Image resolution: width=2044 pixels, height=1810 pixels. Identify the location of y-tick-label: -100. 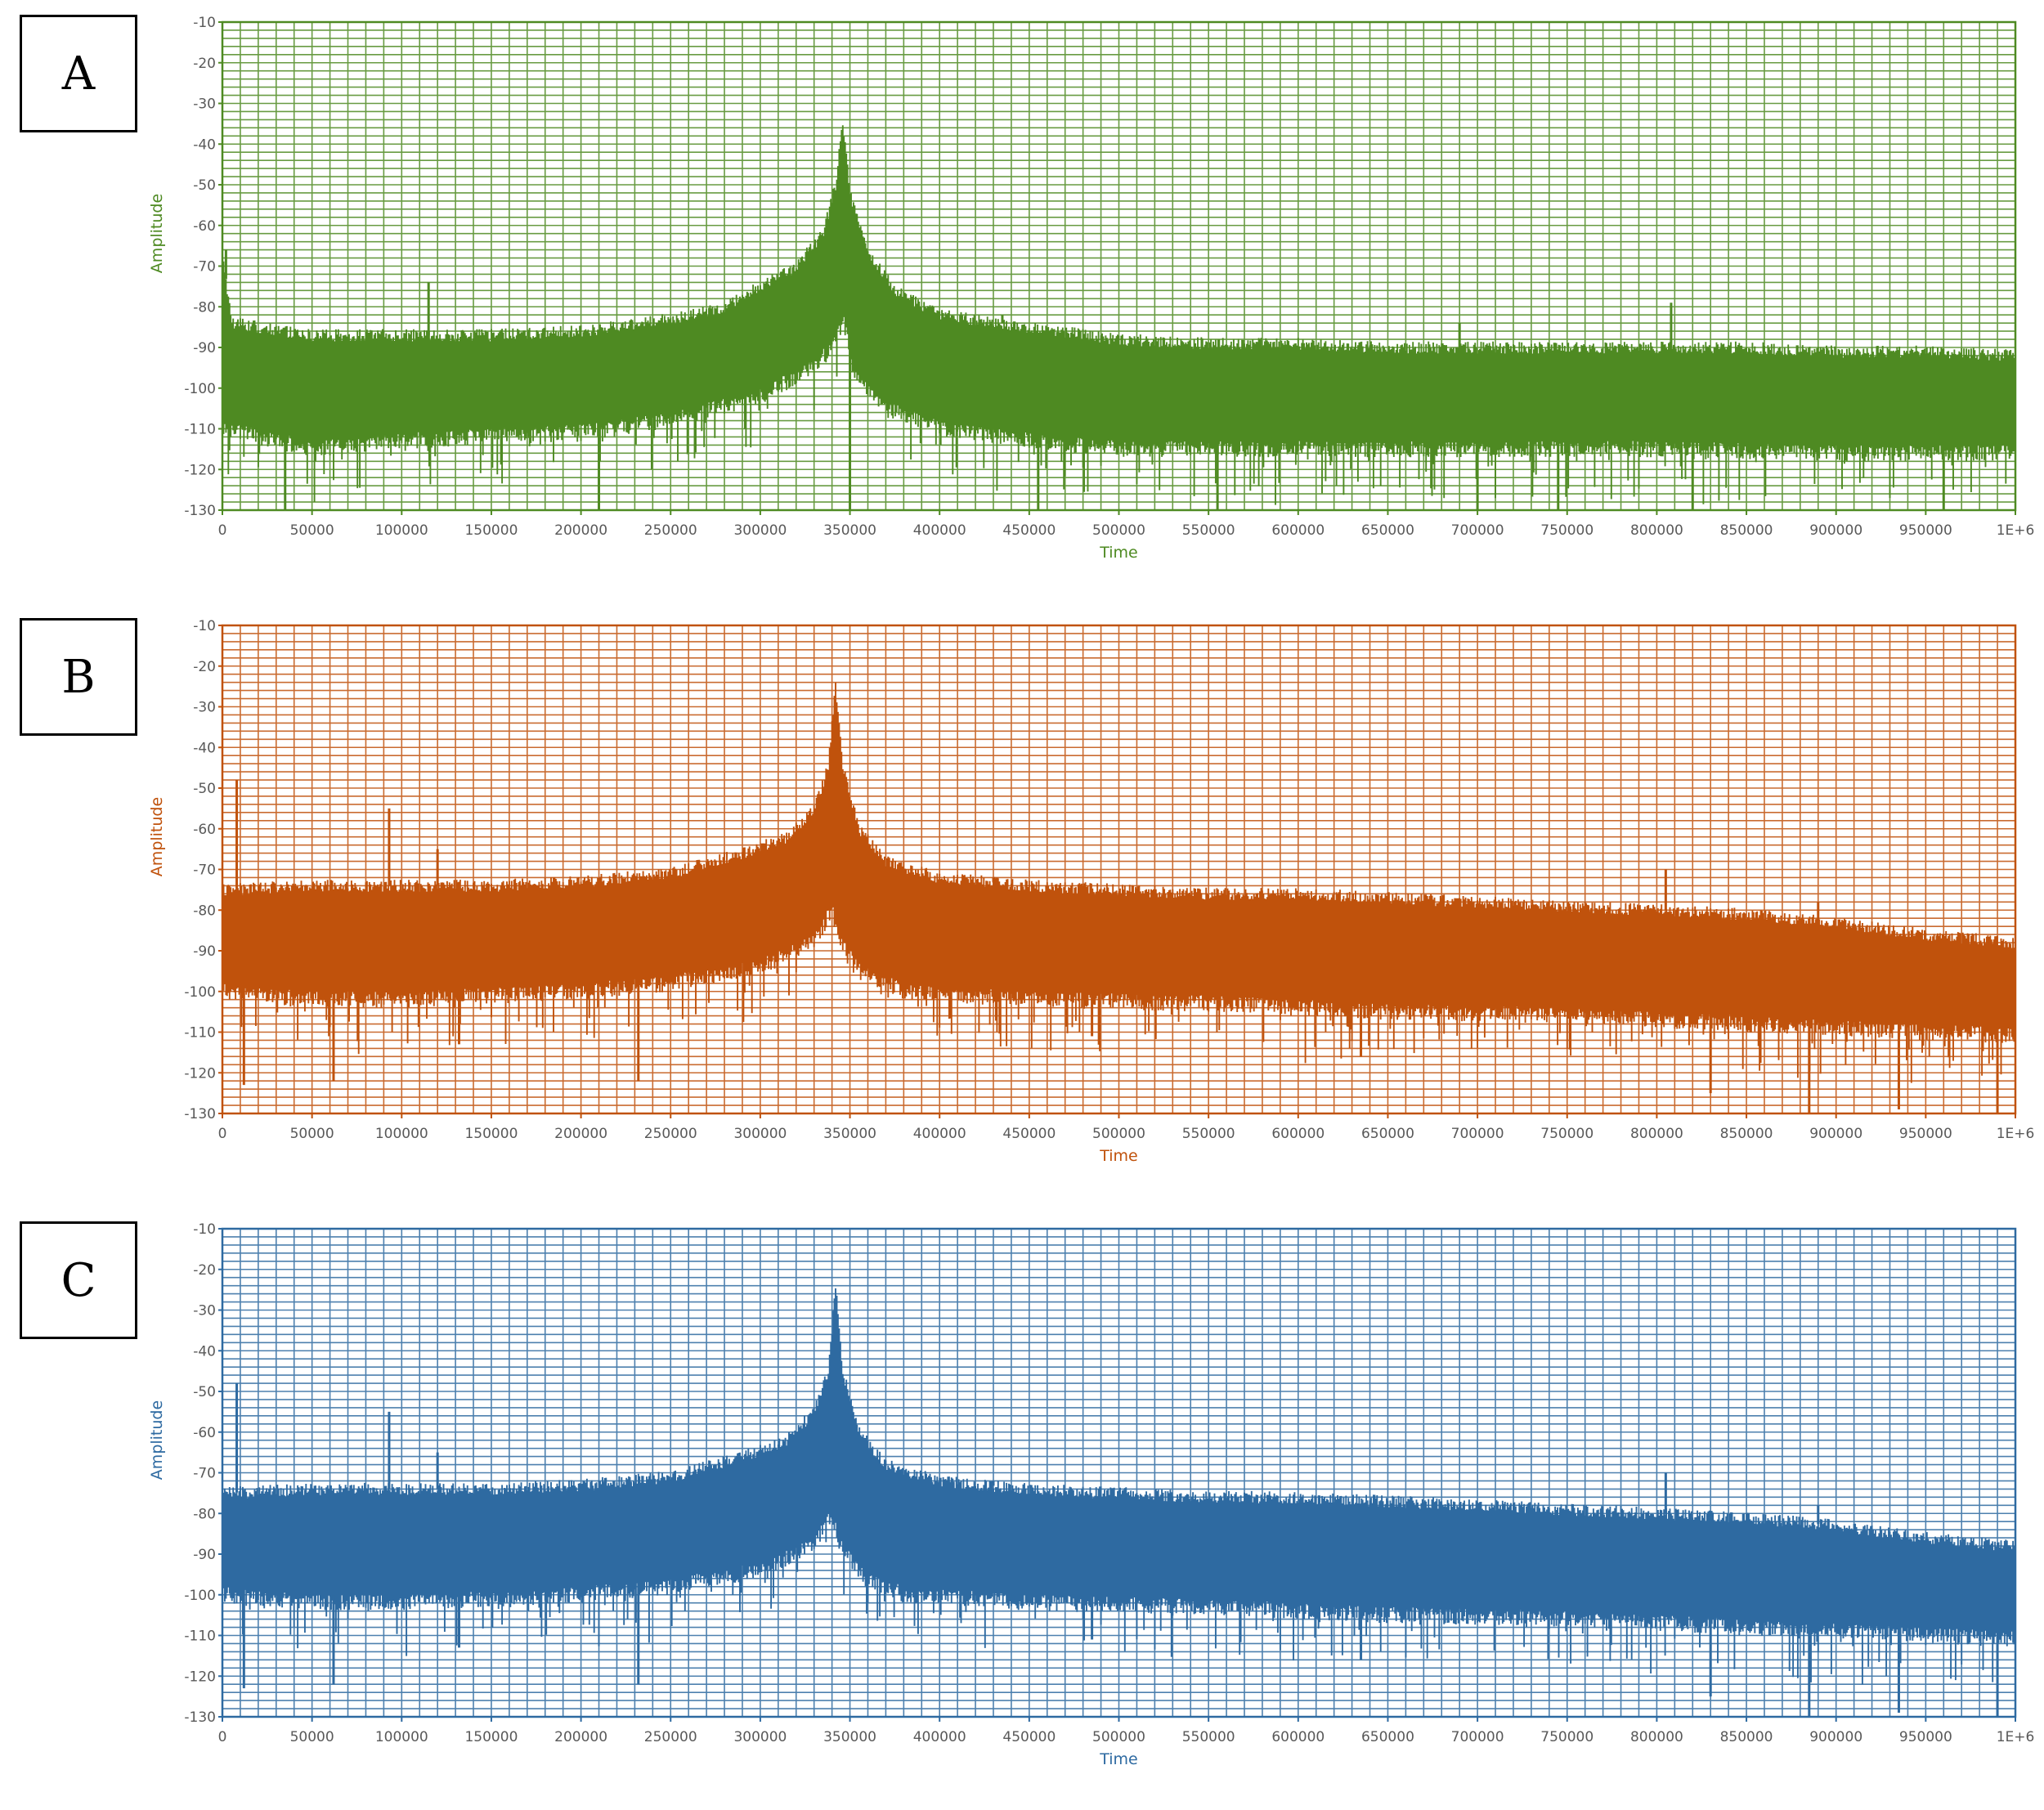
(200, 1596).